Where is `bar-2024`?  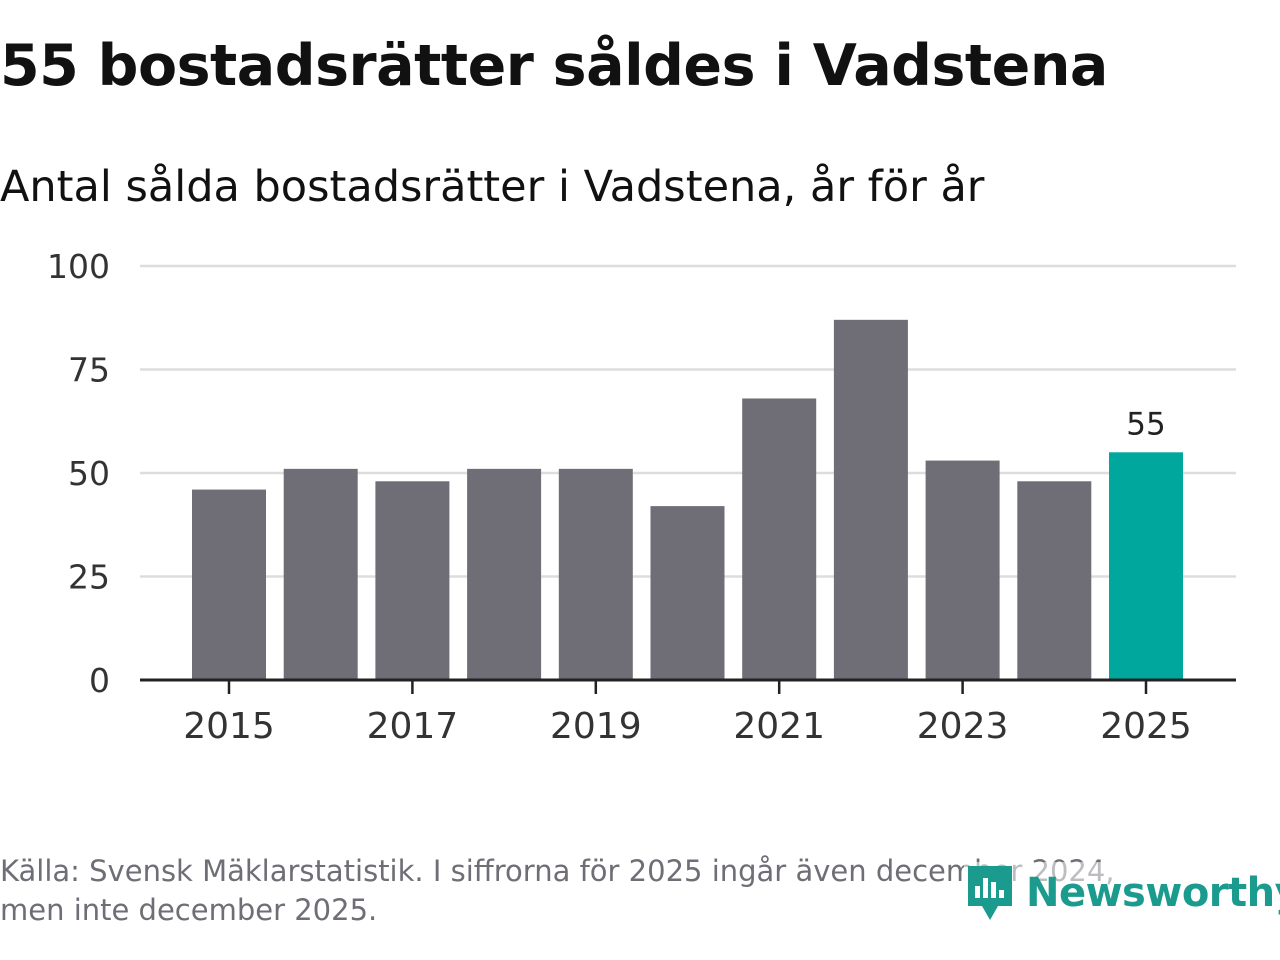 bar-2024 is located at coordinates (1054, 580).